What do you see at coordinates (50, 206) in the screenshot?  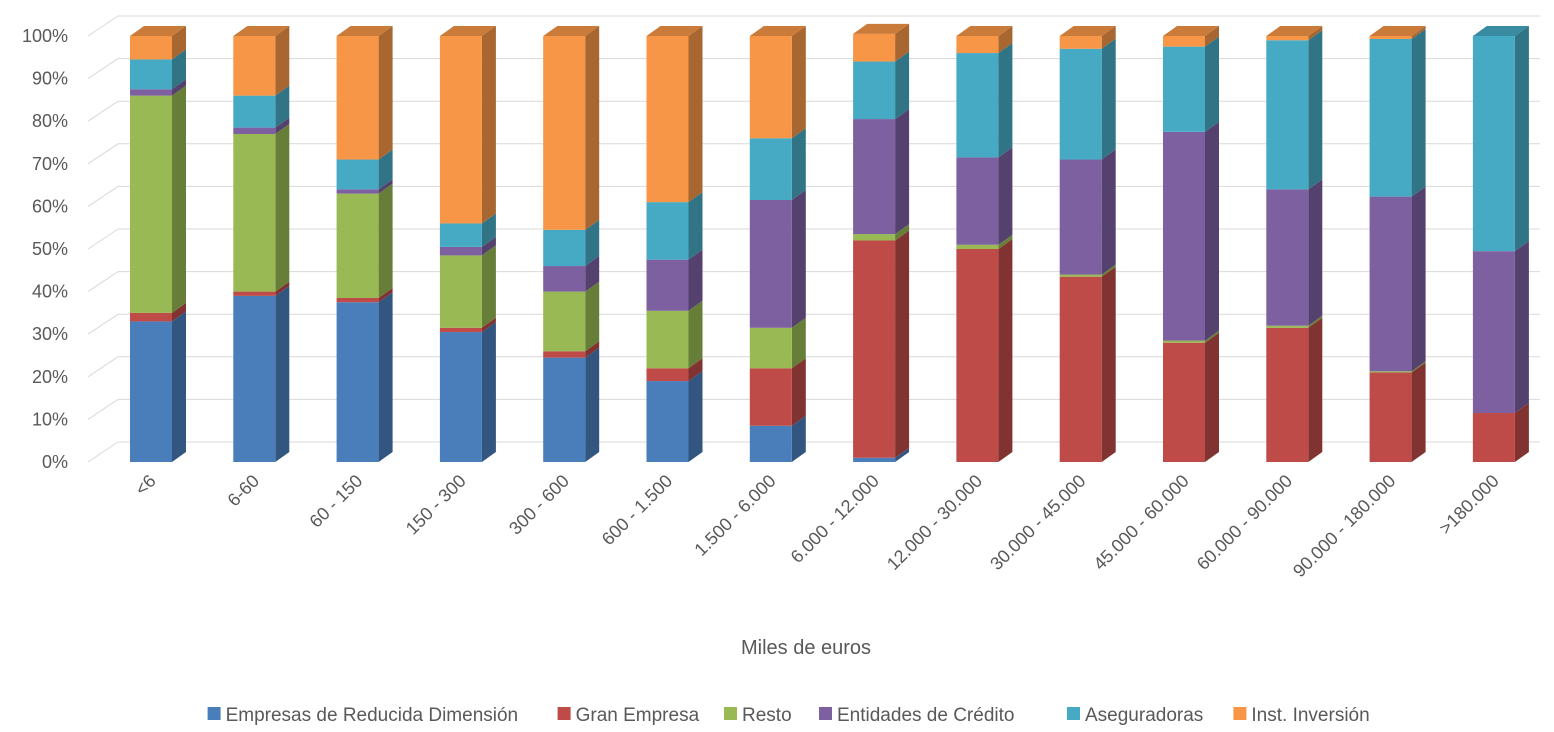 I see `y-tick-label: 60%` at bounding box center [50, 206].